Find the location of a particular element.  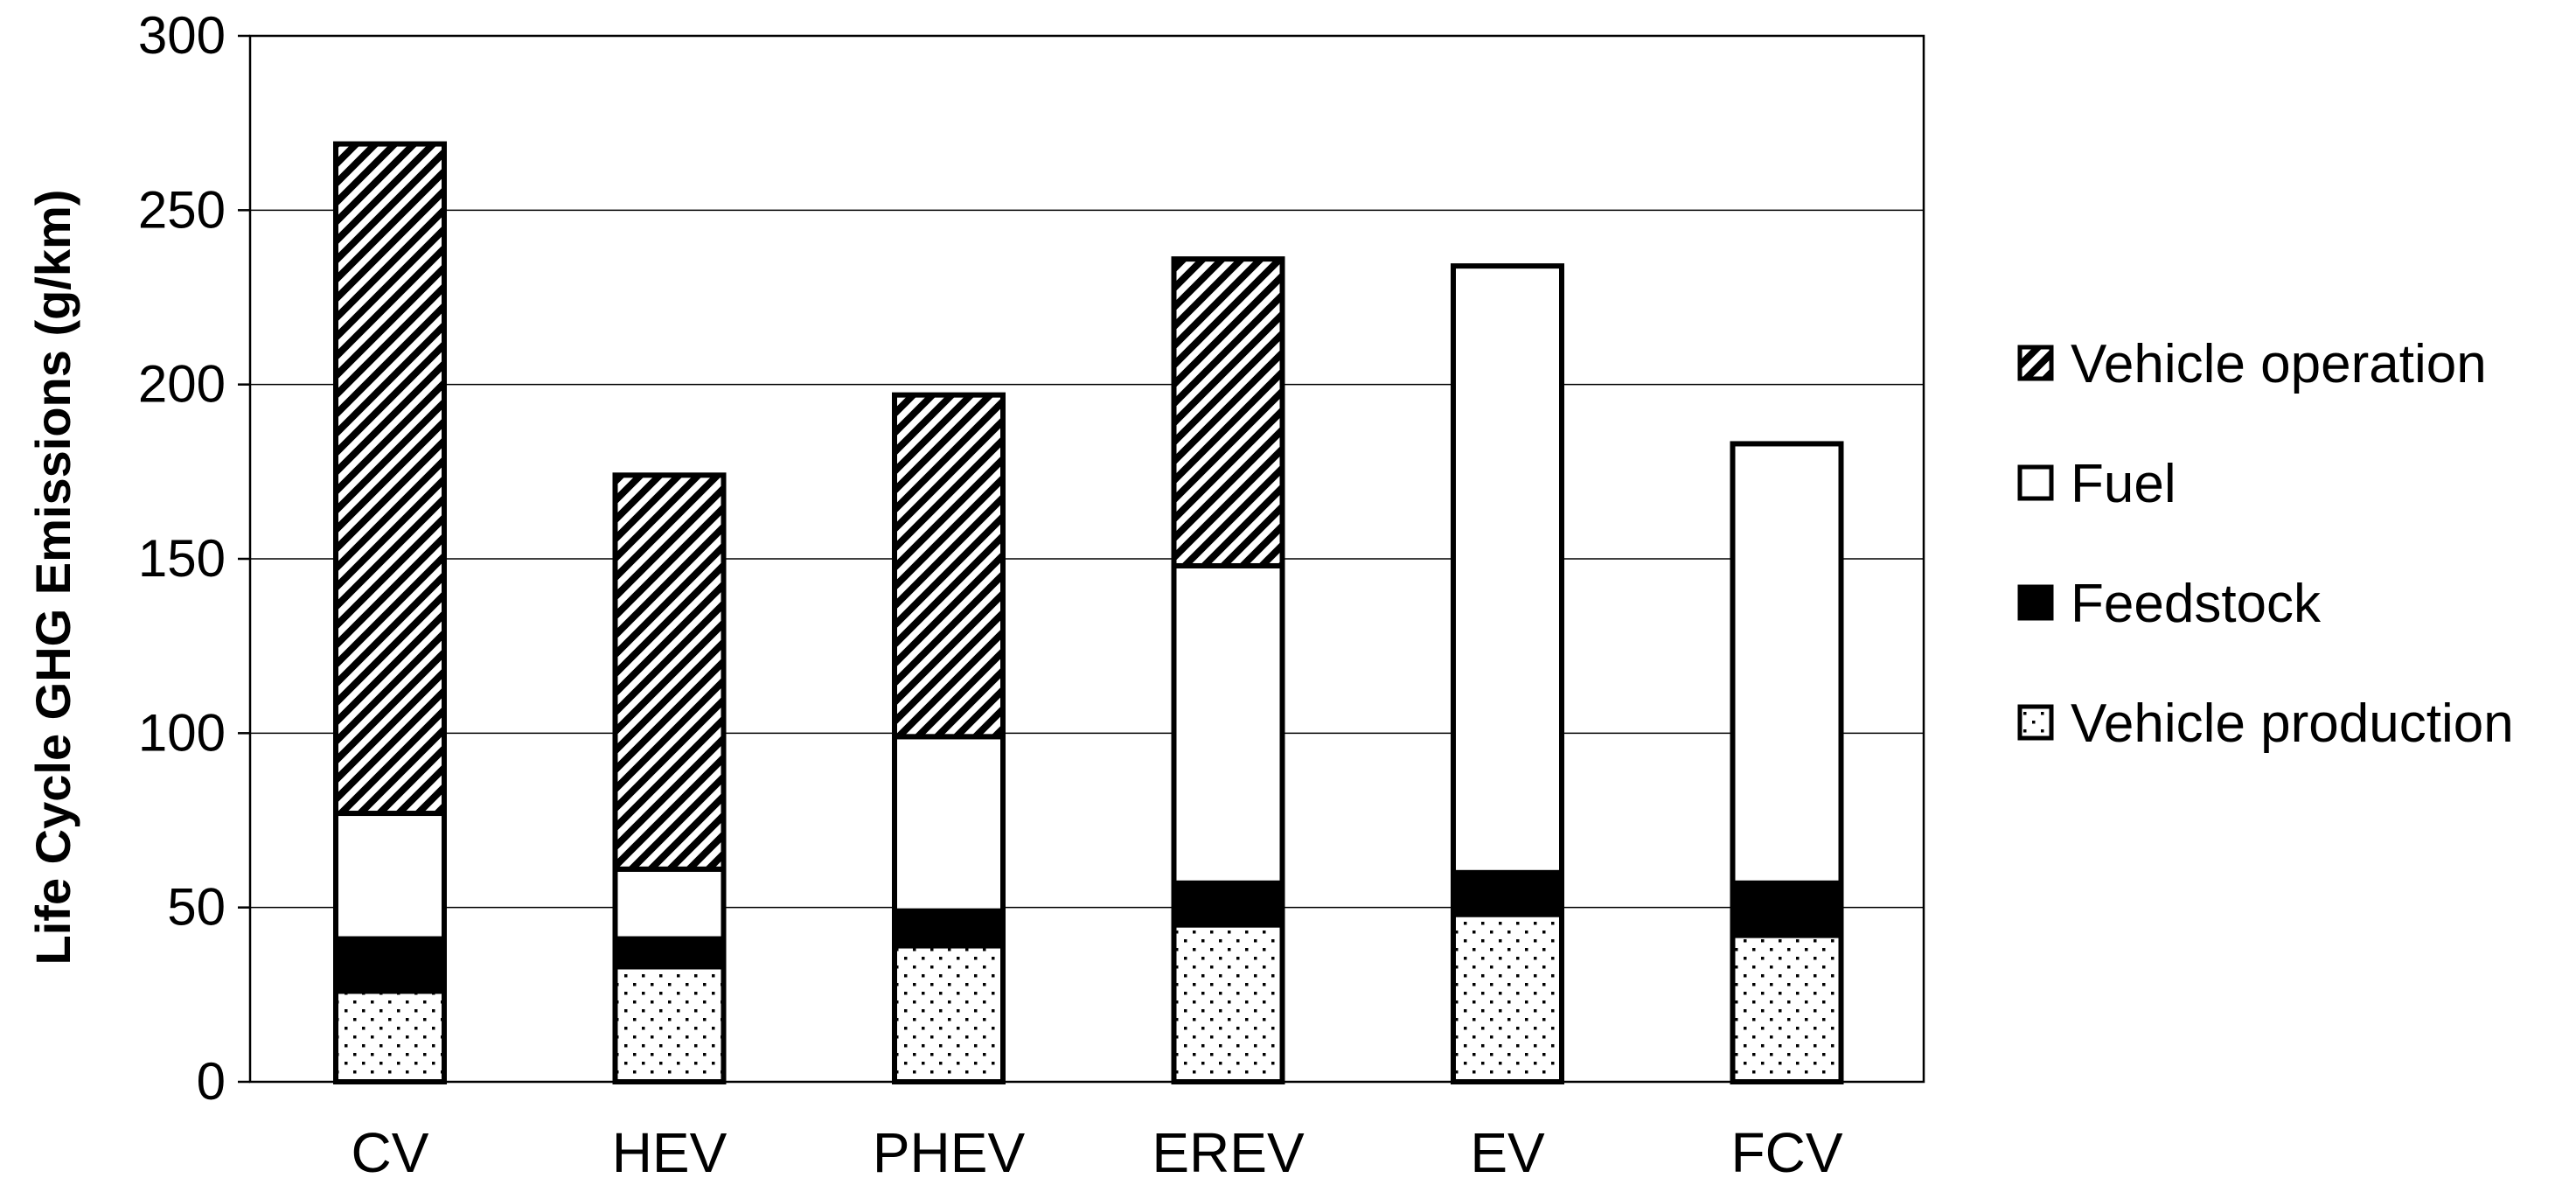

y-axis-ticks: 0 50 100 150 200 250 300 is located at coordinates (194, 558).